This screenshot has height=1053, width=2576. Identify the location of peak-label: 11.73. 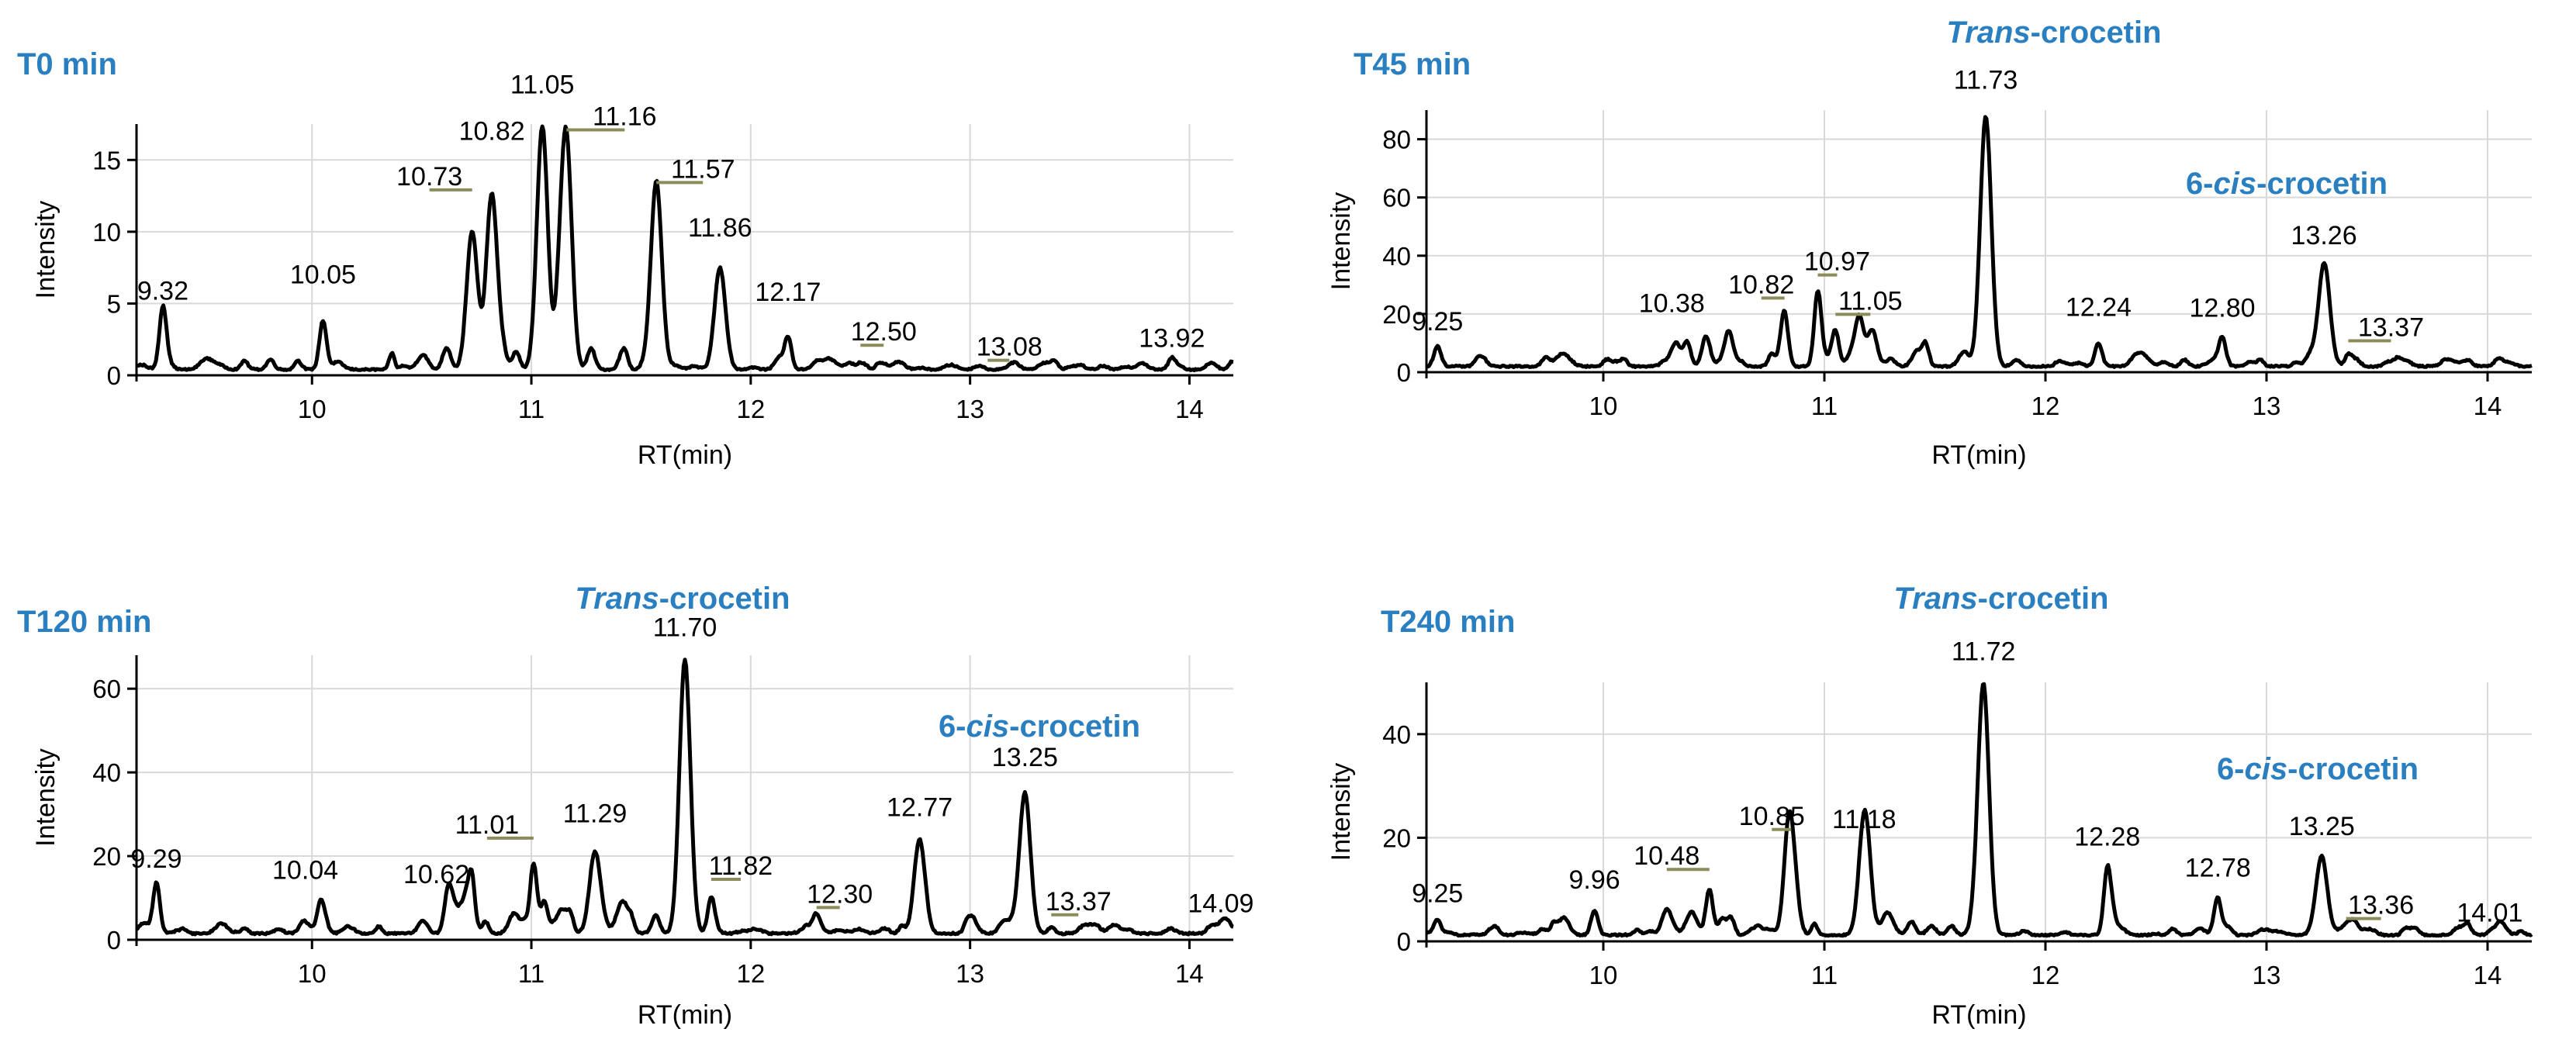
(1986, 80).